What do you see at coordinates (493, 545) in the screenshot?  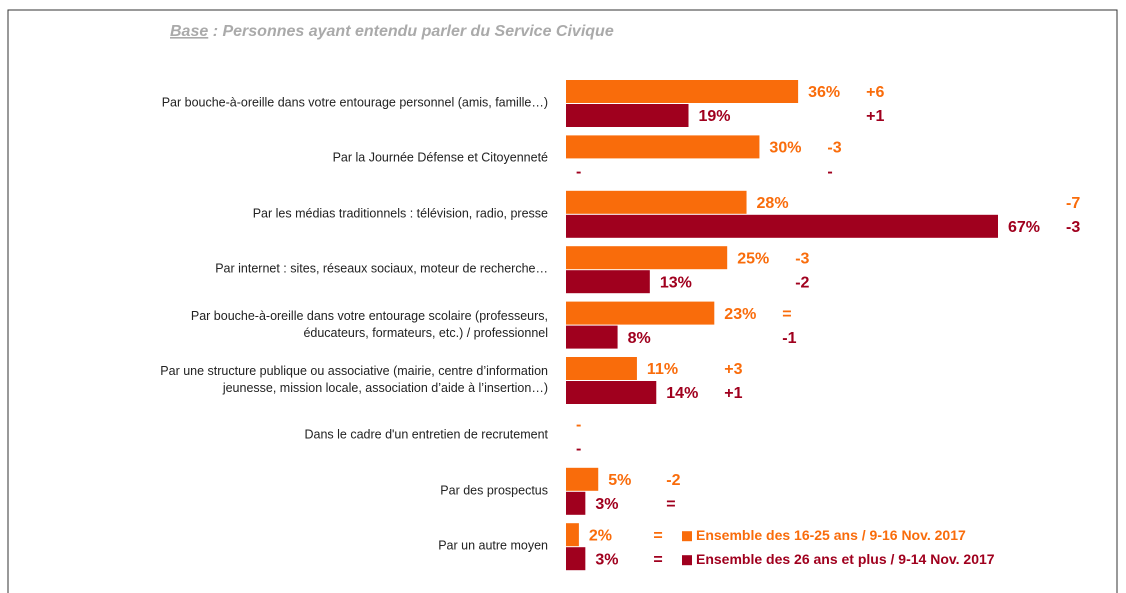 I see `category-label: Par un autre moyen` at bounding box center [493, 545].